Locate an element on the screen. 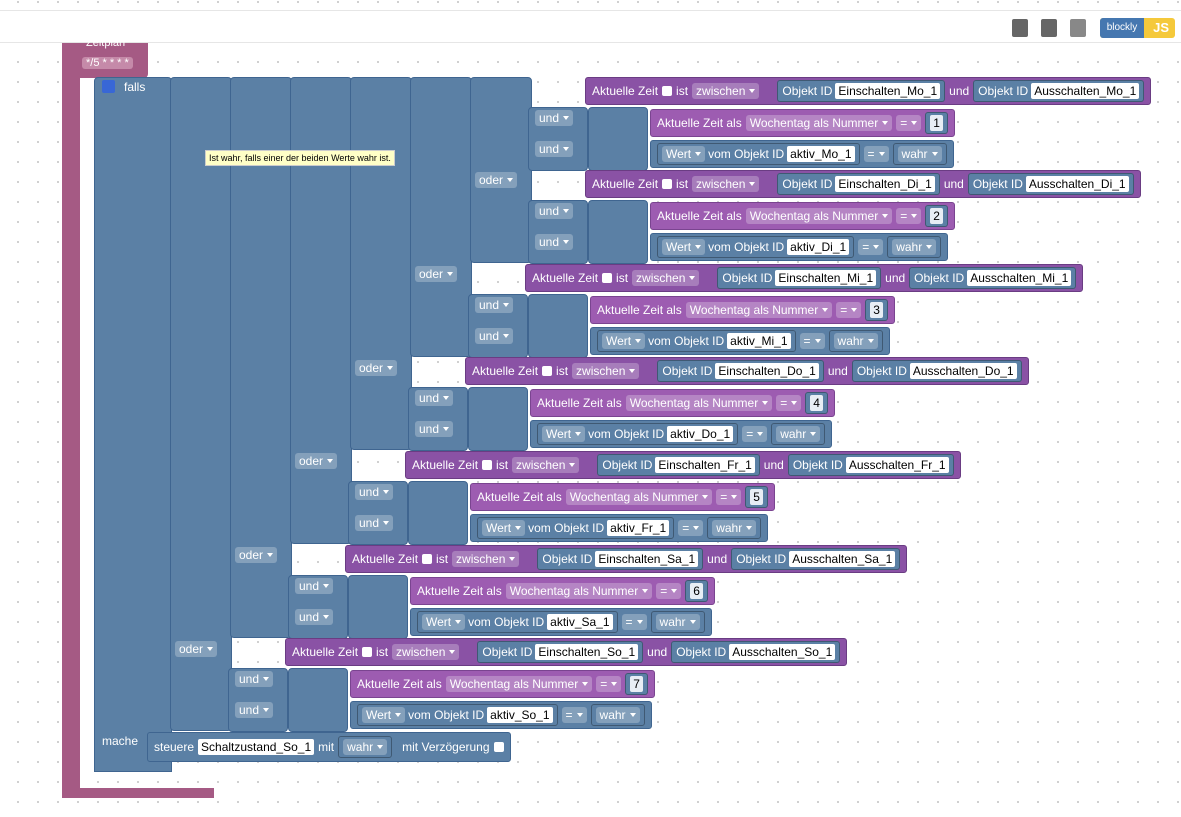 The image size is (1181, 817). object-field: Ausschalten_Di_1 is located at coordinates (1077, 184).